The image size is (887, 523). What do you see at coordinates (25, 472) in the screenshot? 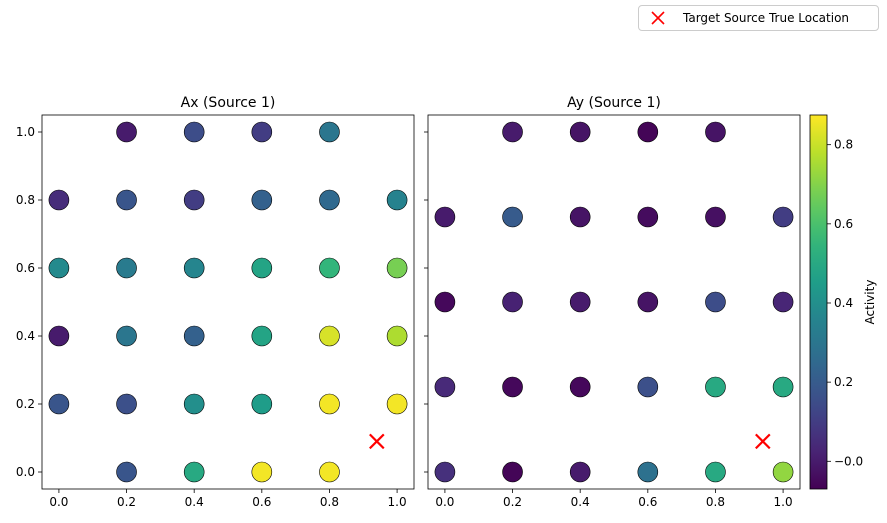
I see `y-tick-label: 0.0` at bounding box center [25, 472].